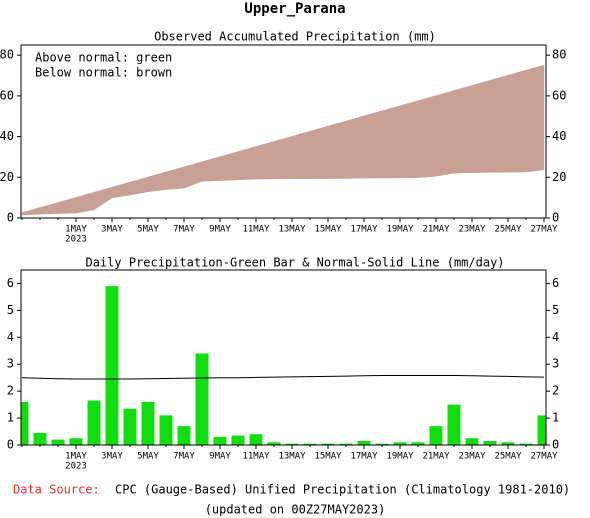 Image resolution: width=590 pixels, height=518 pixels. What do you see at coordinates (283, 377) in the screenshot?
I see `normal-line` at bounding box center [283, 377].